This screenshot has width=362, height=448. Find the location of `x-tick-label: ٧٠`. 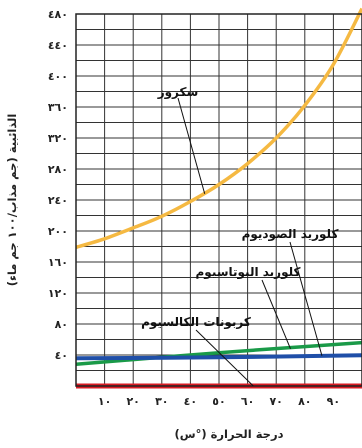

x-tick-label: ٧٠ is located at coordinates (275, 401).